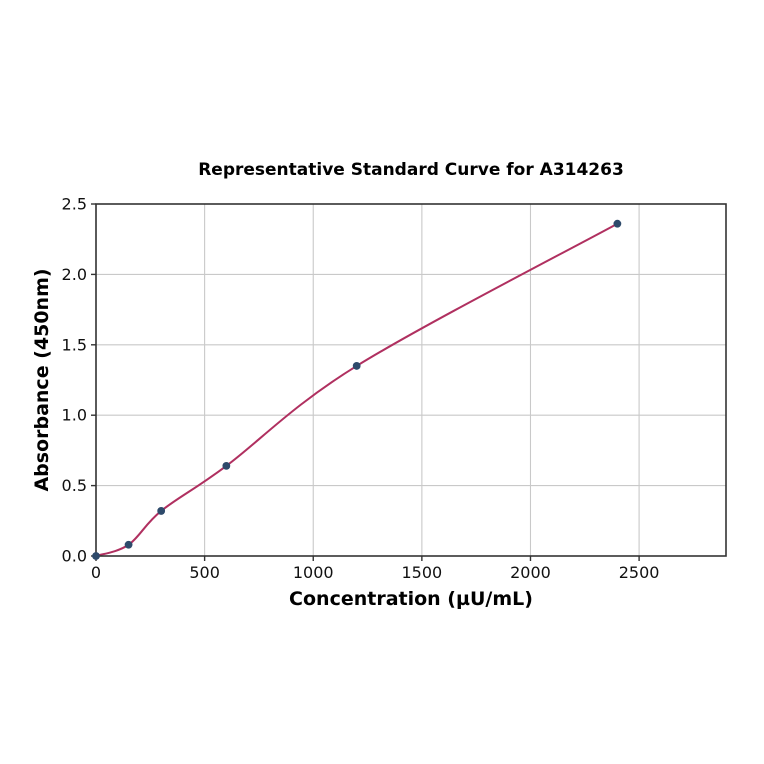  Describe the element at coordinates (639, 572) in the screenshot. I see `x-tick-label: 2500` at that location.